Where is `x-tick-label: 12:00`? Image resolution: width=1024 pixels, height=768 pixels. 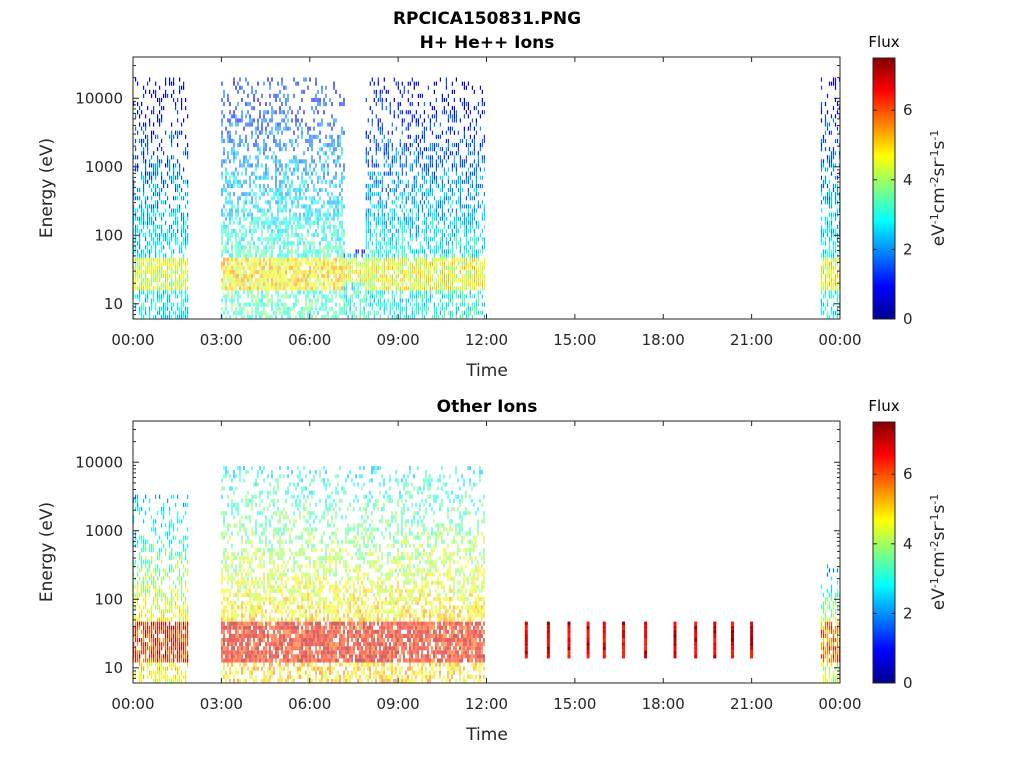
x-tick-label: 12:00 is located at coordinates (486, 340).